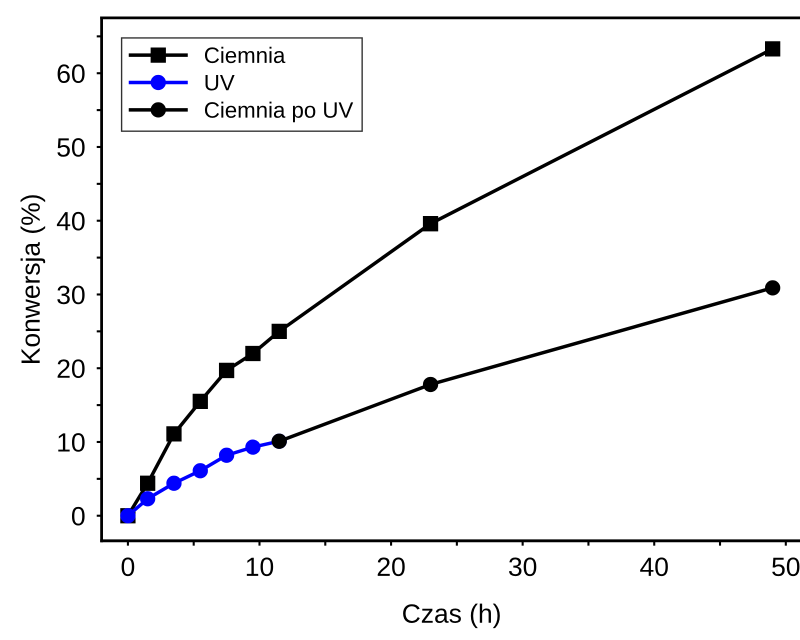  Describe the element at coordinates (71, 295) in the screenshot. I see `y-tick-label: 30` at that location.